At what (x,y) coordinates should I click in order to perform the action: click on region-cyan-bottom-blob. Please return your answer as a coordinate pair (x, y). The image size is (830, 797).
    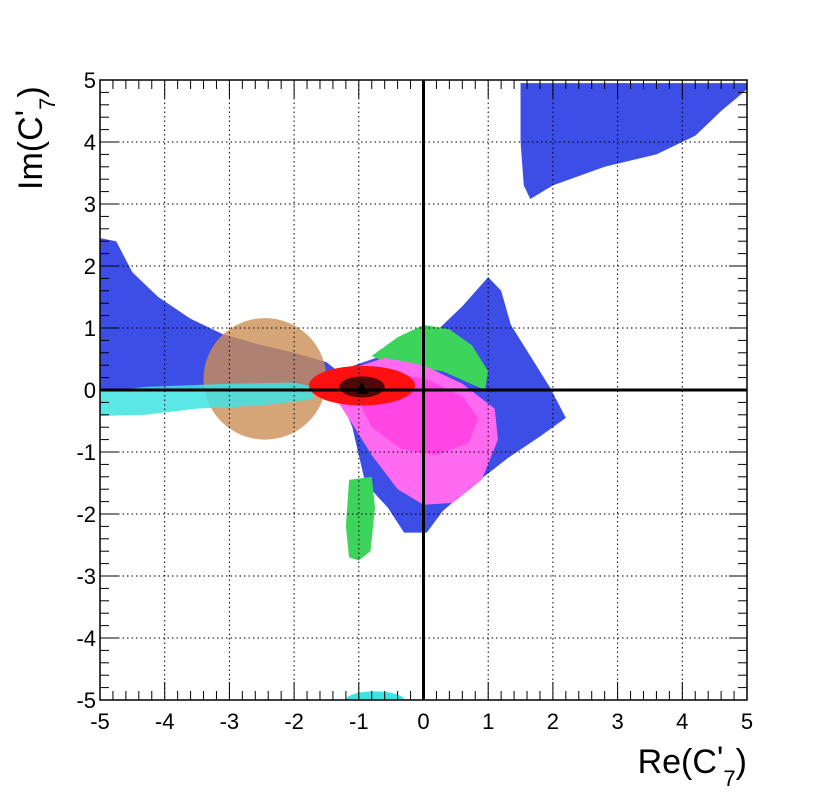
    Looking at the image, I should click on (375, 695).